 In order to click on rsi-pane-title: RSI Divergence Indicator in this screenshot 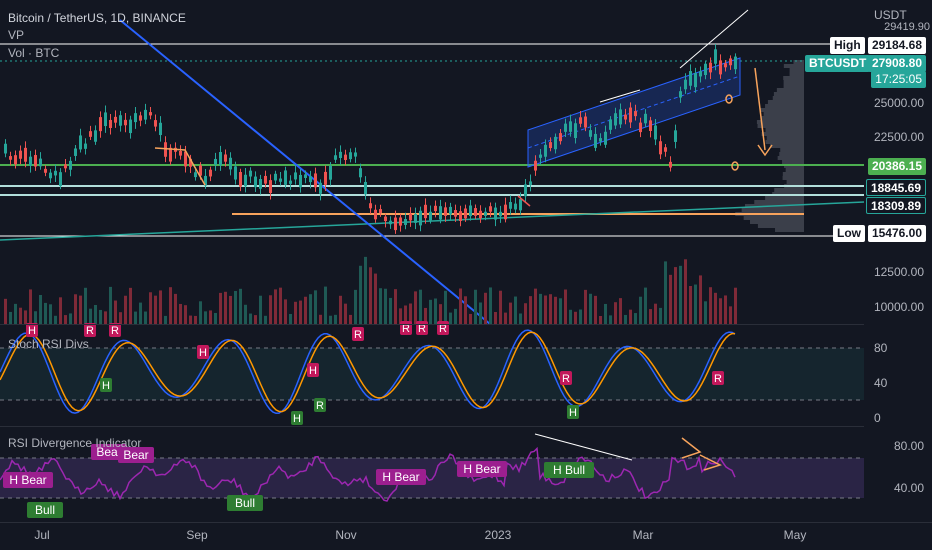, I will do `click(75, 443)`.